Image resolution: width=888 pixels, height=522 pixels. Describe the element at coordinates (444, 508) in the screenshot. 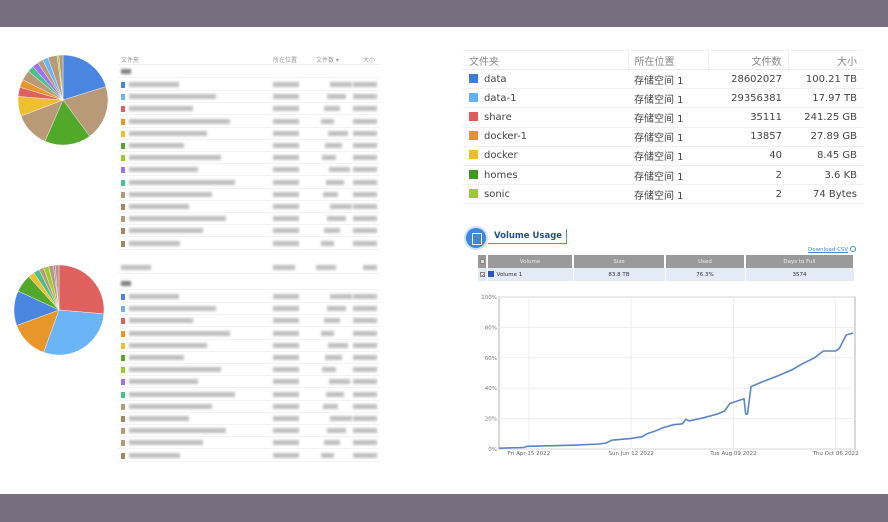

I see `bottom-band` at that location.